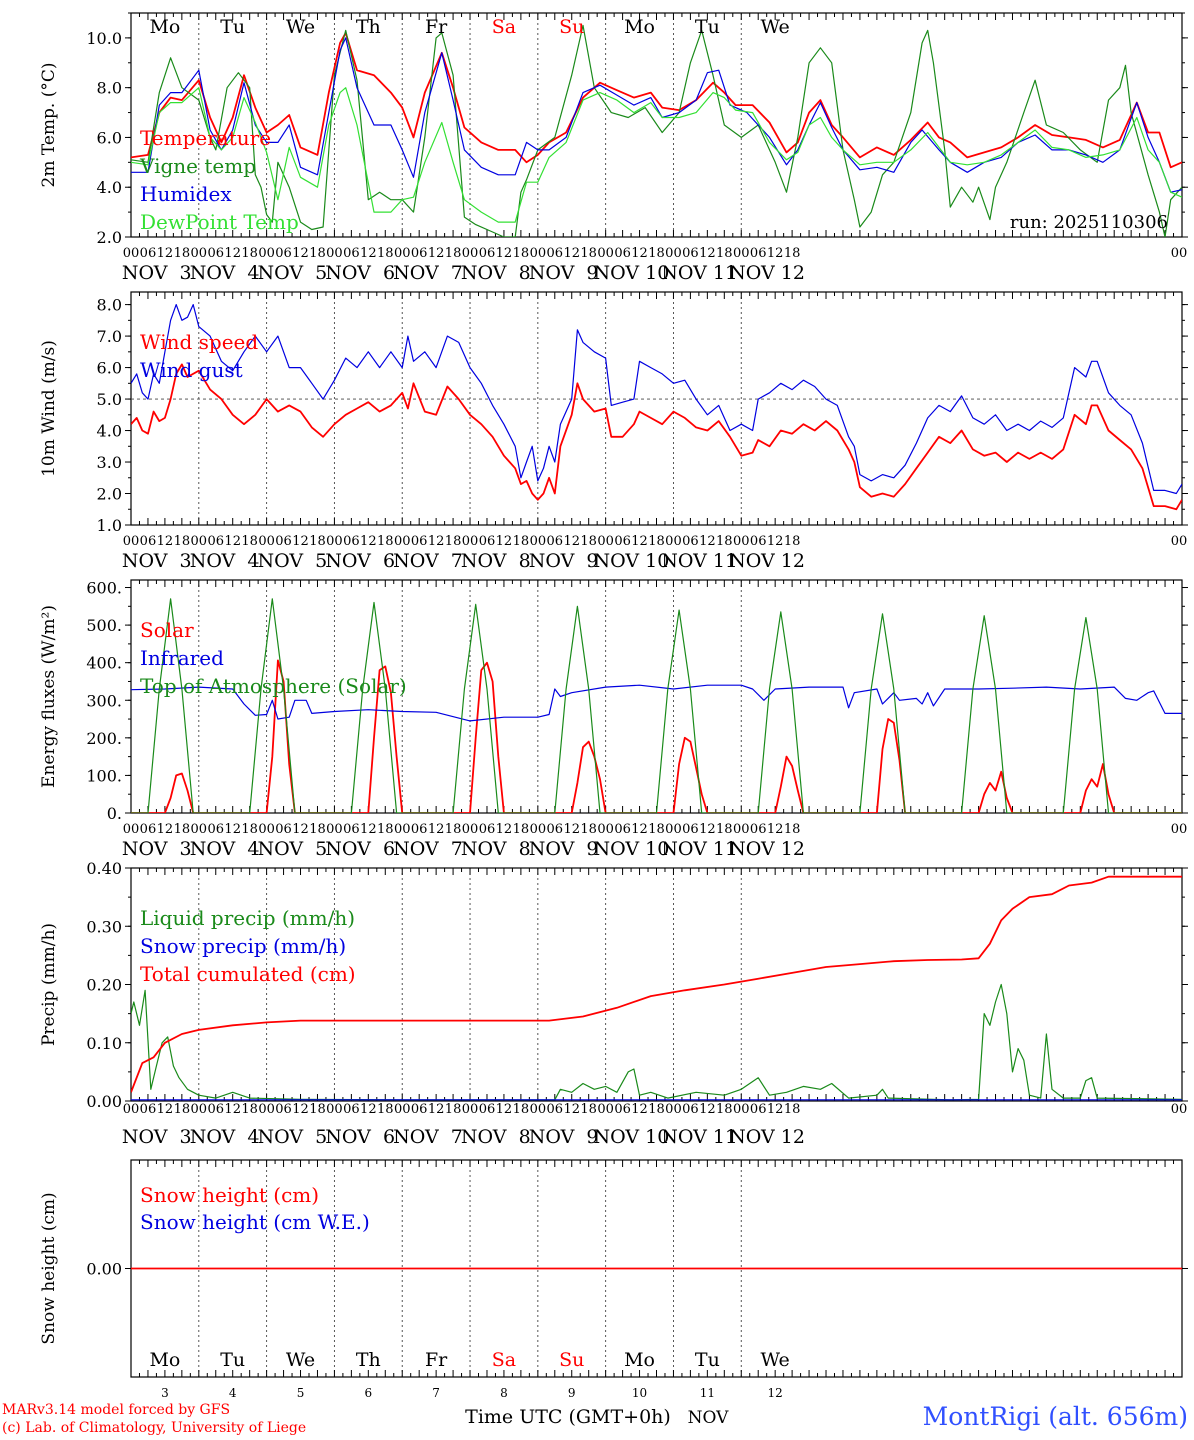 This screenshot has width=1194, height=1440. What do you see at coordinates (656, 984) in the screenshot?
I see `series-line-total-cumulated-cm-` at bounding box center [656, 984].